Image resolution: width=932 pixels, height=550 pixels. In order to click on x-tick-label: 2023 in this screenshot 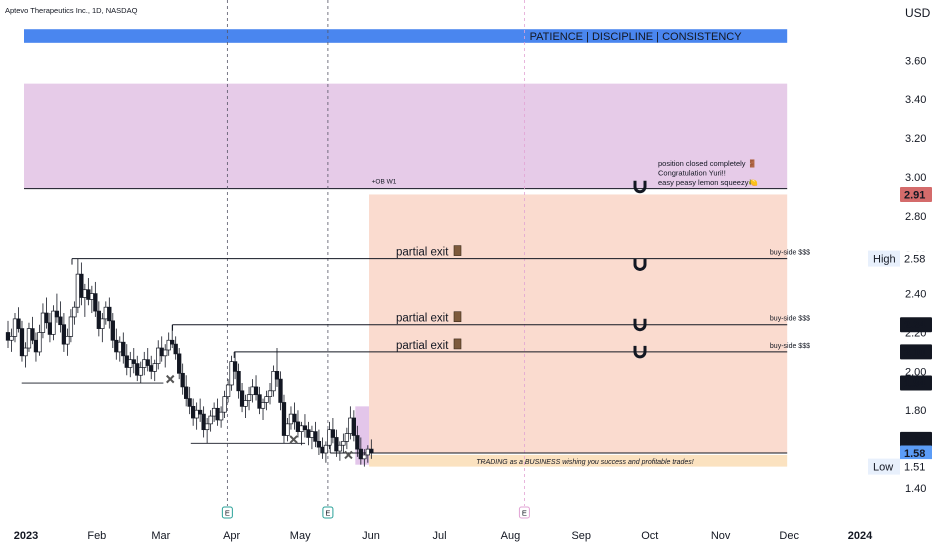, I will do `click(26, 536)`.